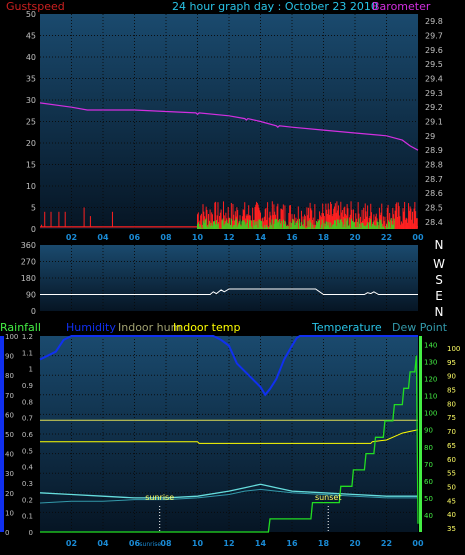 Image resolution: width=465 pixels, height=555 pixels. I want to click on rainfall-tick-label: 0.5, so click(27, 451).